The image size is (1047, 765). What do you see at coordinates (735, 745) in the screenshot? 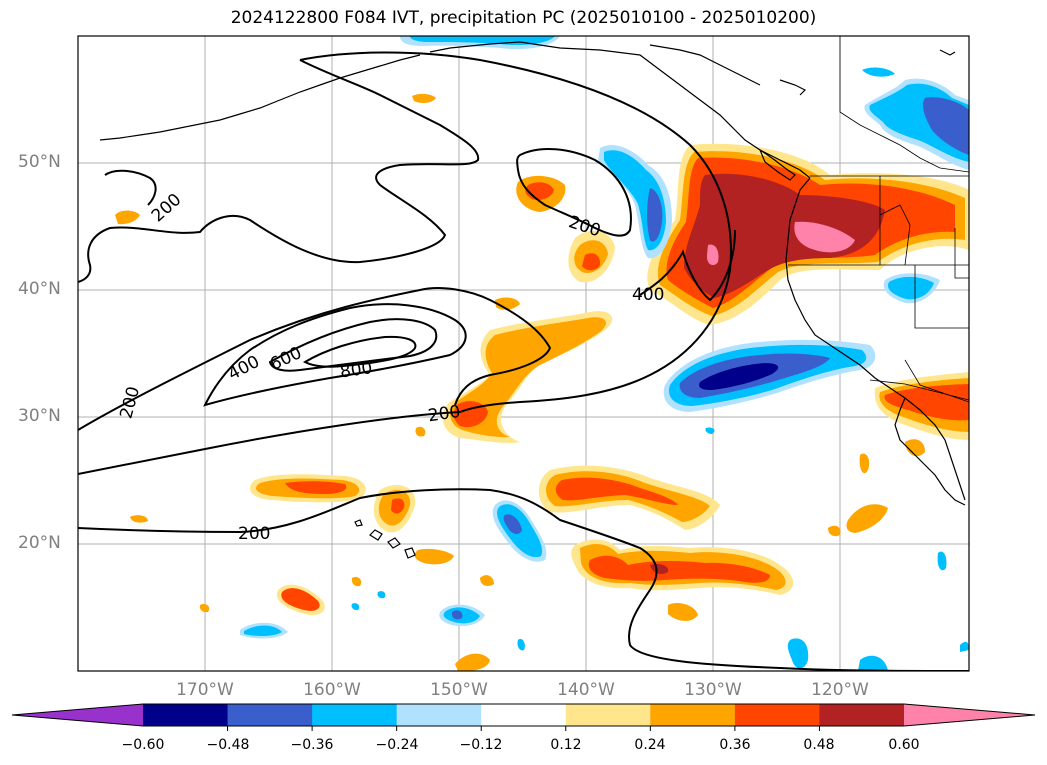
I see `colorbar-tick-label: 0.36` at bounding box center [735, 745].